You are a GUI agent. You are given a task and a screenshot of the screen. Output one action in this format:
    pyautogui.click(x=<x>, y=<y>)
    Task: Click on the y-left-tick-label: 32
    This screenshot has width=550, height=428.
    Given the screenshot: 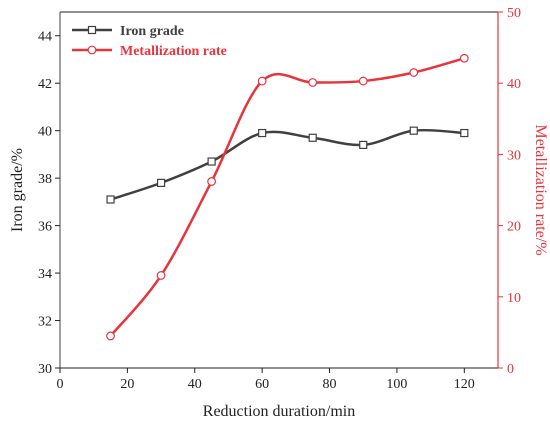 What is the action you would take?
    pyautogui.click(x=45, y=322)
    